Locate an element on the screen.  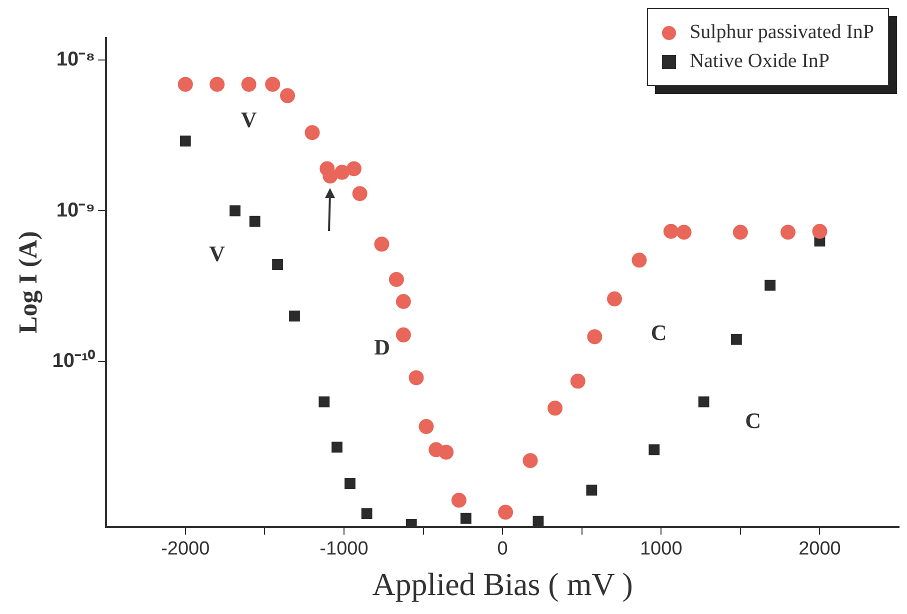
annotation: D is located at coordinates (382, 347).